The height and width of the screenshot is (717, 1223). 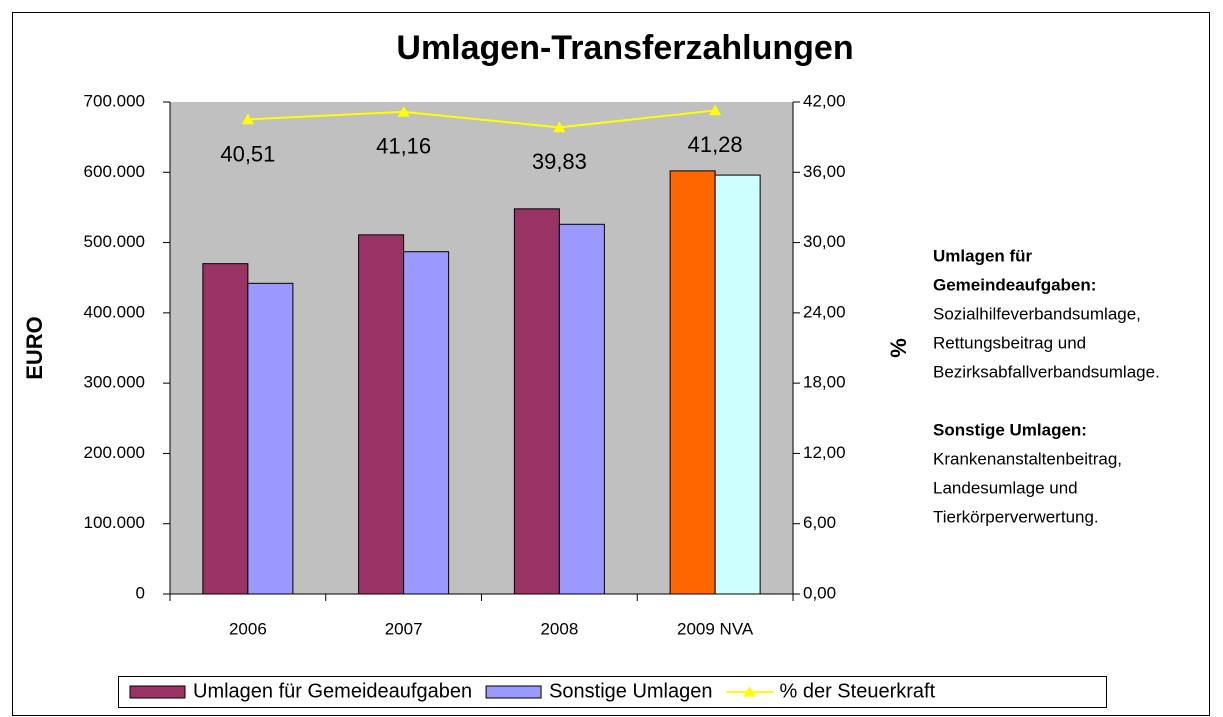 I want to click on note-text: Landesumlage und, so click(x=1005, y=487).